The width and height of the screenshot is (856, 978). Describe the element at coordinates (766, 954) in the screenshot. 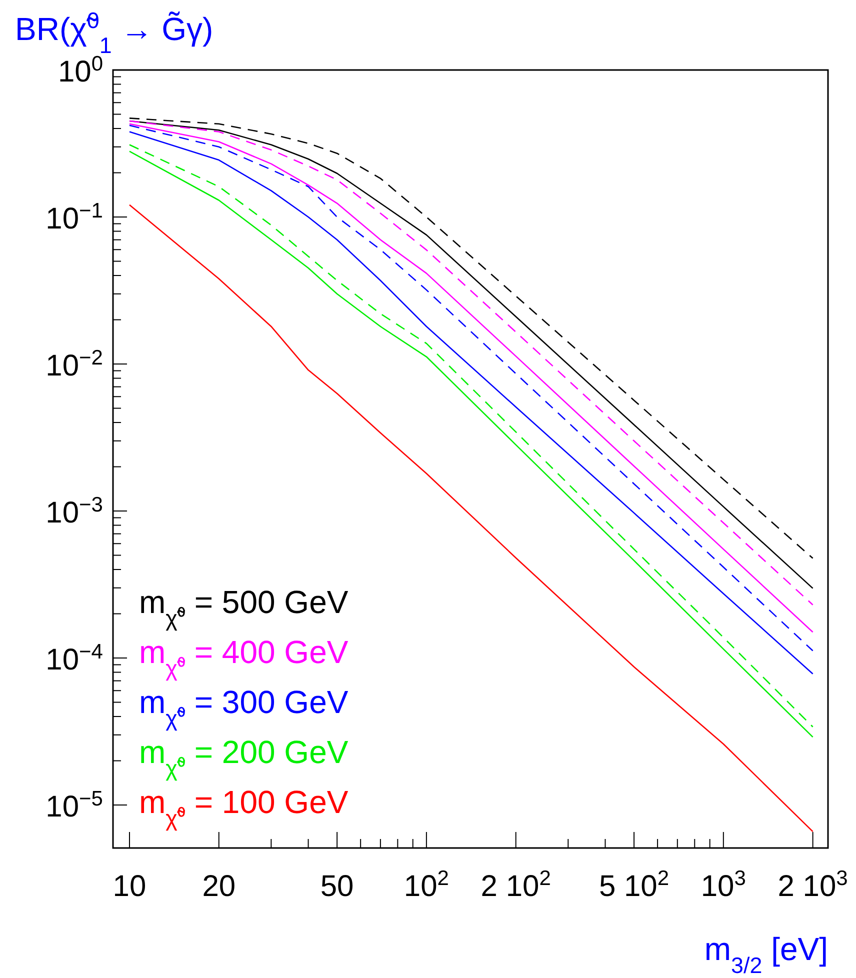

I see `x-axis-title: m$_{3/2}$ [eV]` at that location.